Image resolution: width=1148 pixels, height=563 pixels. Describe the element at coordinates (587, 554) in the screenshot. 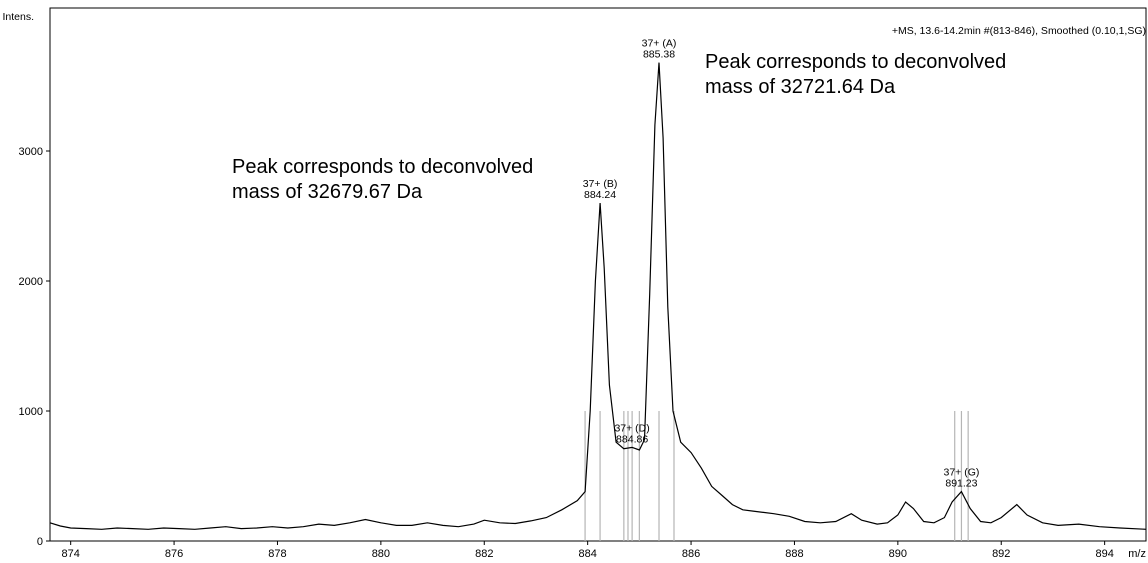

I see `x-tick-label: 884` at that location.